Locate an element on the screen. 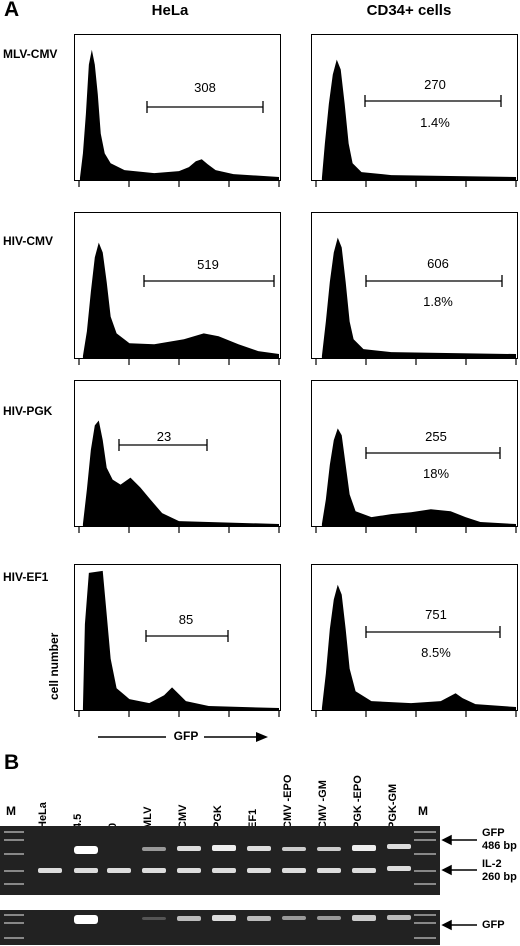 This screenshot has width=520, height=946. row-label-hiv-ef1: HIV-EF1 is located at coordinates (26, 577).